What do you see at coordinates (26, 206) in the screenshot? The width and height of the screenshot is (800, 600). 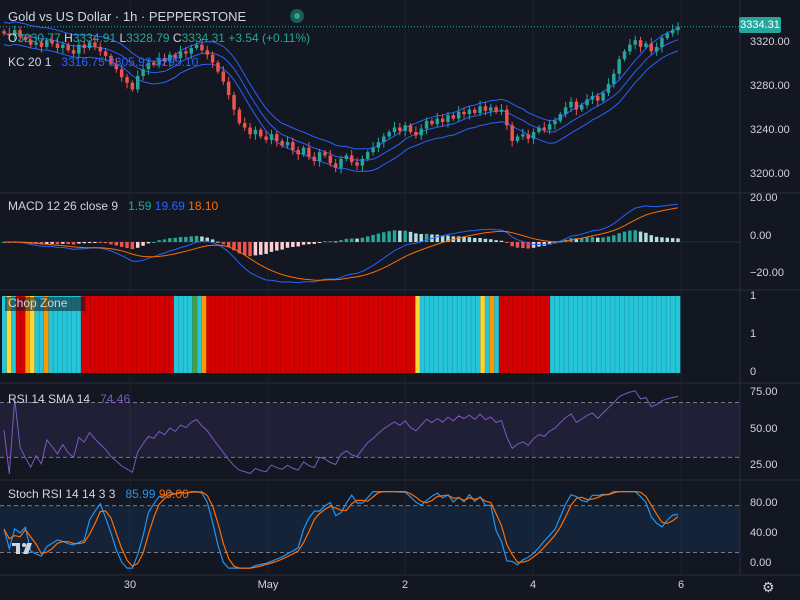 I see `macd-name: MACD` at bounding box center [26, 206].